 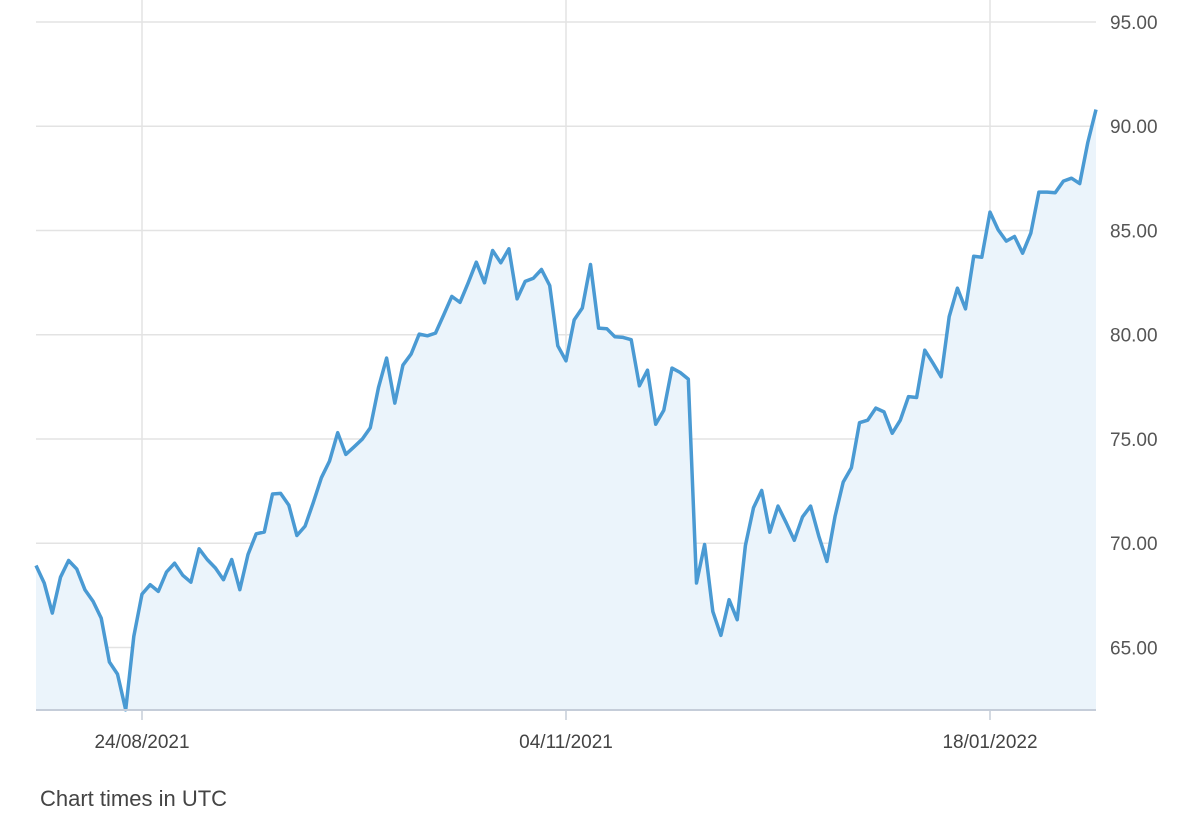 What do you see at coordinates (1134, 544) in the screenshot?
I see `y-tick-label: 70.00` at bounding box center [1134, 544].